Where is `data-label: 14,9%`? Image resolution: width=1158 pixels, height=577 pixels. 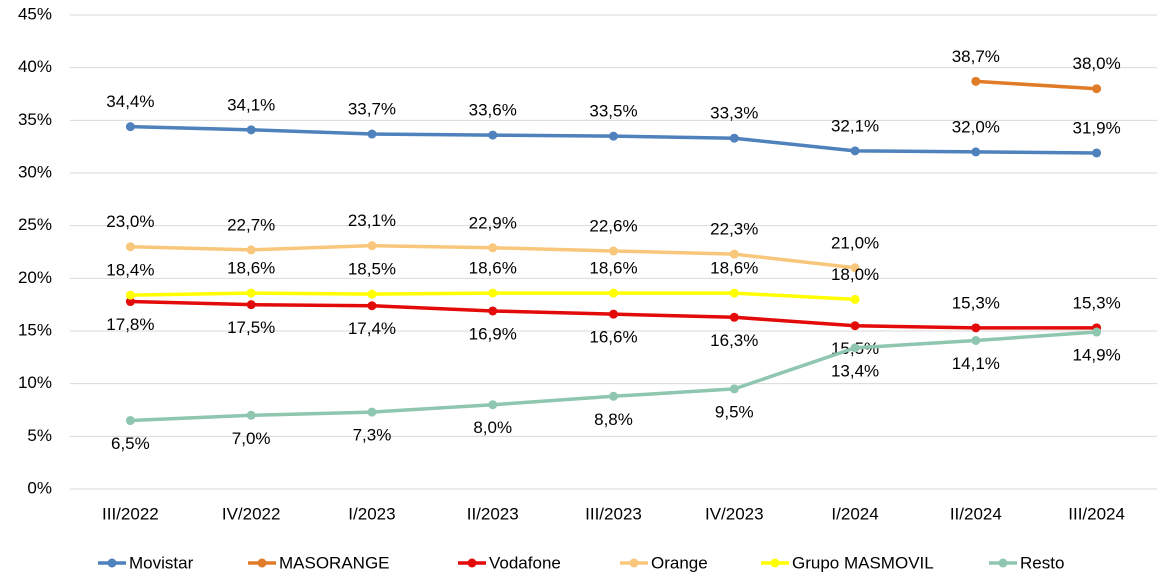 data-label: 14,9% is located at coordinates (1097, 355).